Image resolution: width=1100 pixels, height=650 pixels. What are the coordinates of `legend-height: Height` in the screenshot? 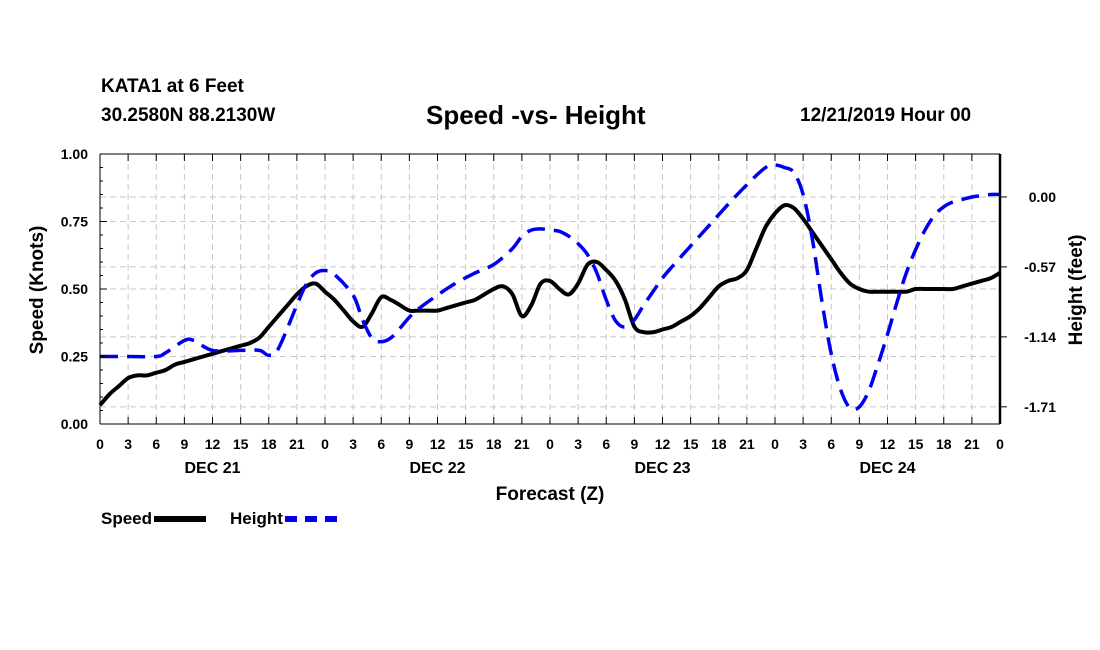 It's located at (283, 519).